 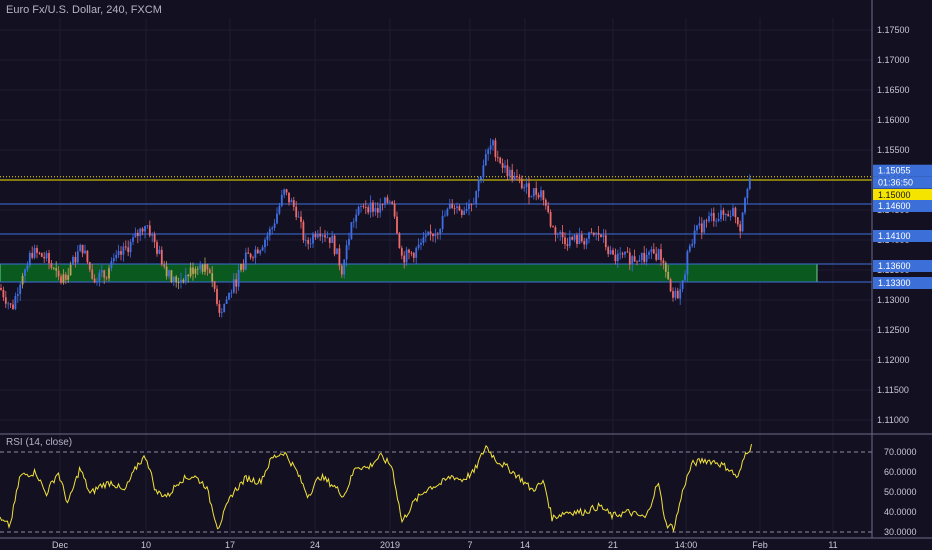 What do you see at coordinates (686, 545) in the screenshot?
I see `time-tick-label: 14:00` at bounding box center [686, 545].